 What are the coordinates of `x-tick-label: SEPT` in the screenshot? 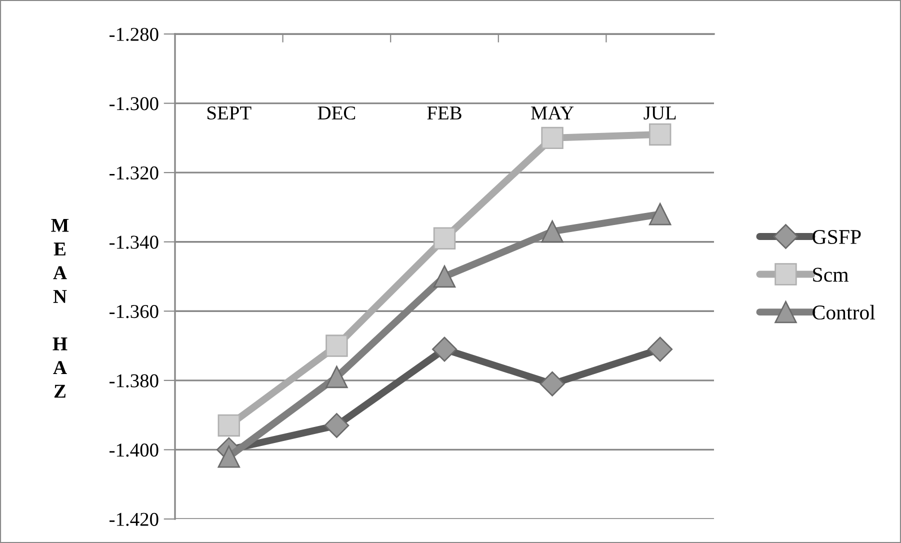 It's located at (230, 113).